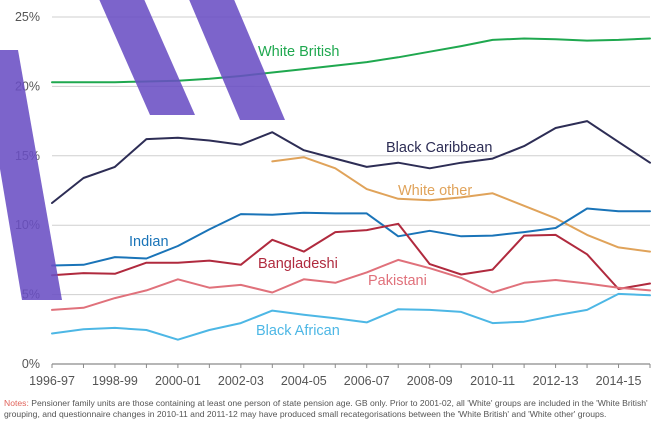 Image resolution: width=665 pixels, height=427 pixels. I want to click on series-label-black-caribbean: Black Caribbean, so click(439, 148).